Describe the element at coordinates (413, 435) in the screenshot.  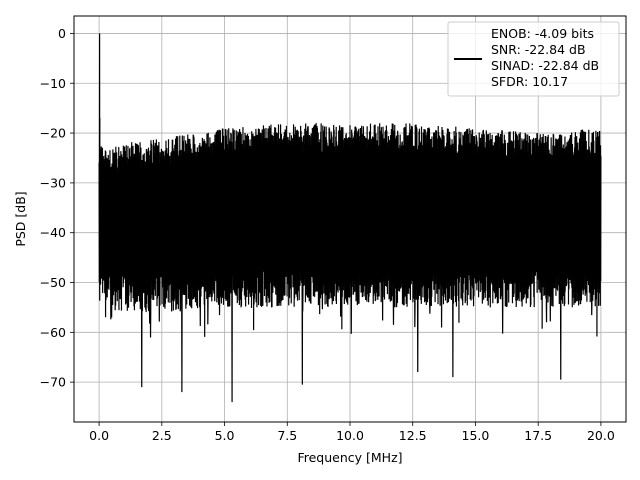
I see `x-tick-label: 12.5` at that location.